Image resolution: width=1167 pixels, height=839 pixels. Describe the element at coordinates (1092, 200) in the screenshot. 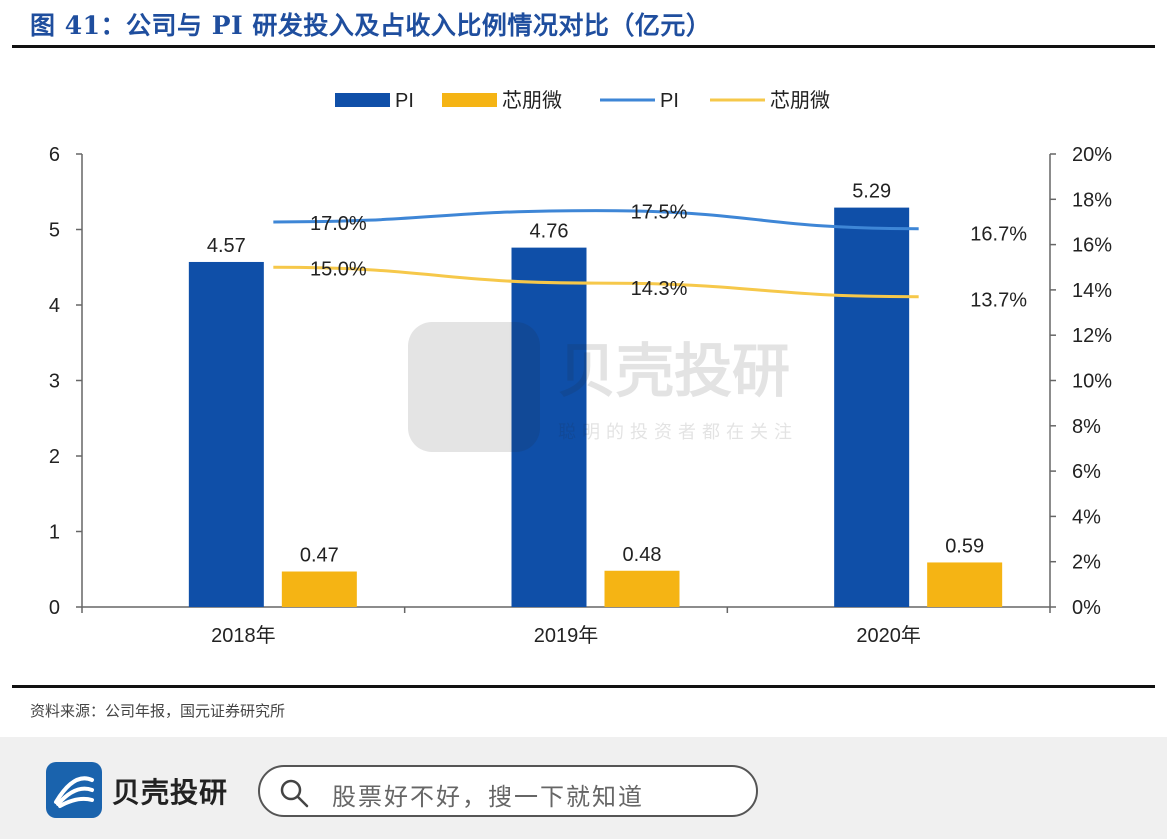

I see `y-tick-label-right: 18%` at that location.